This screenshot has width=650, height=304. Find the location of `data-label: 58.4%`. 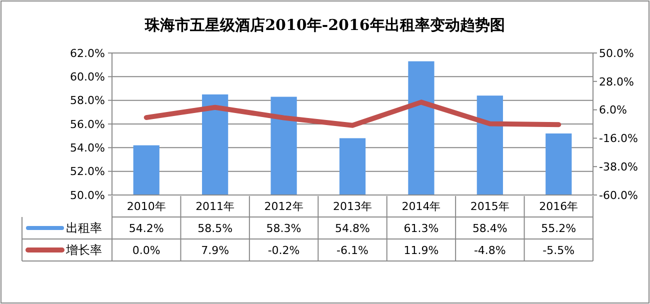

data-label: 58.4% is located at coordinates (490, 228).